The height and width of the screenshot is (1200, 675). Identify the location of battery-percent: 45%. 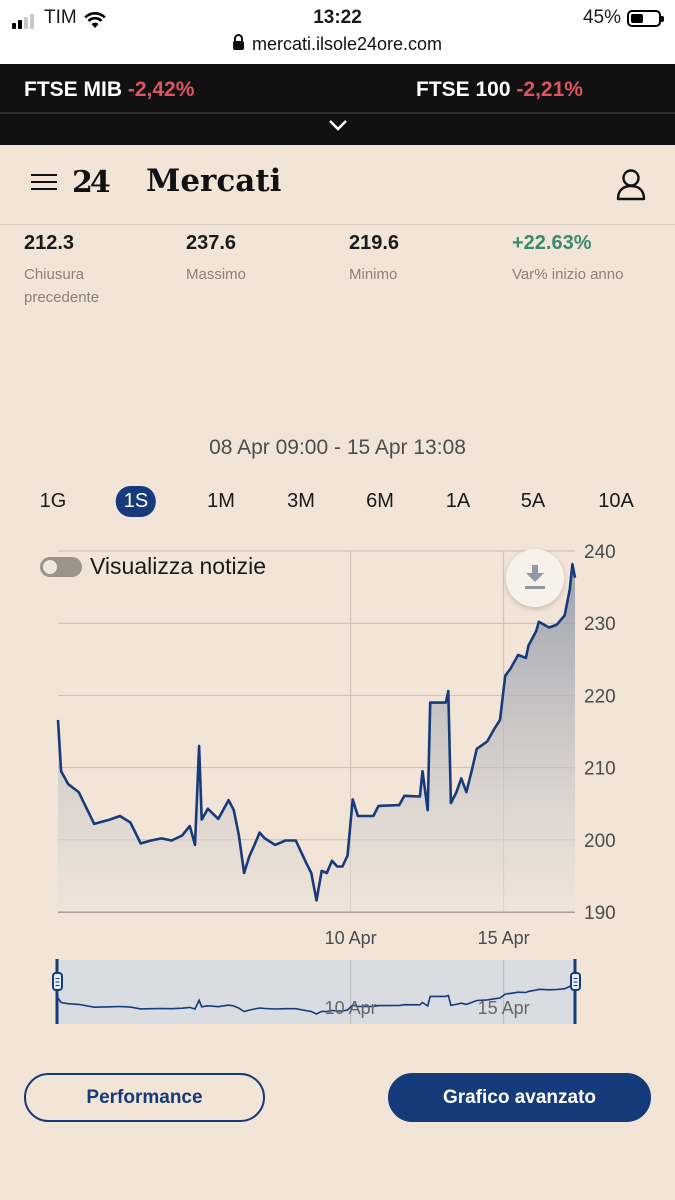
(601, 17).